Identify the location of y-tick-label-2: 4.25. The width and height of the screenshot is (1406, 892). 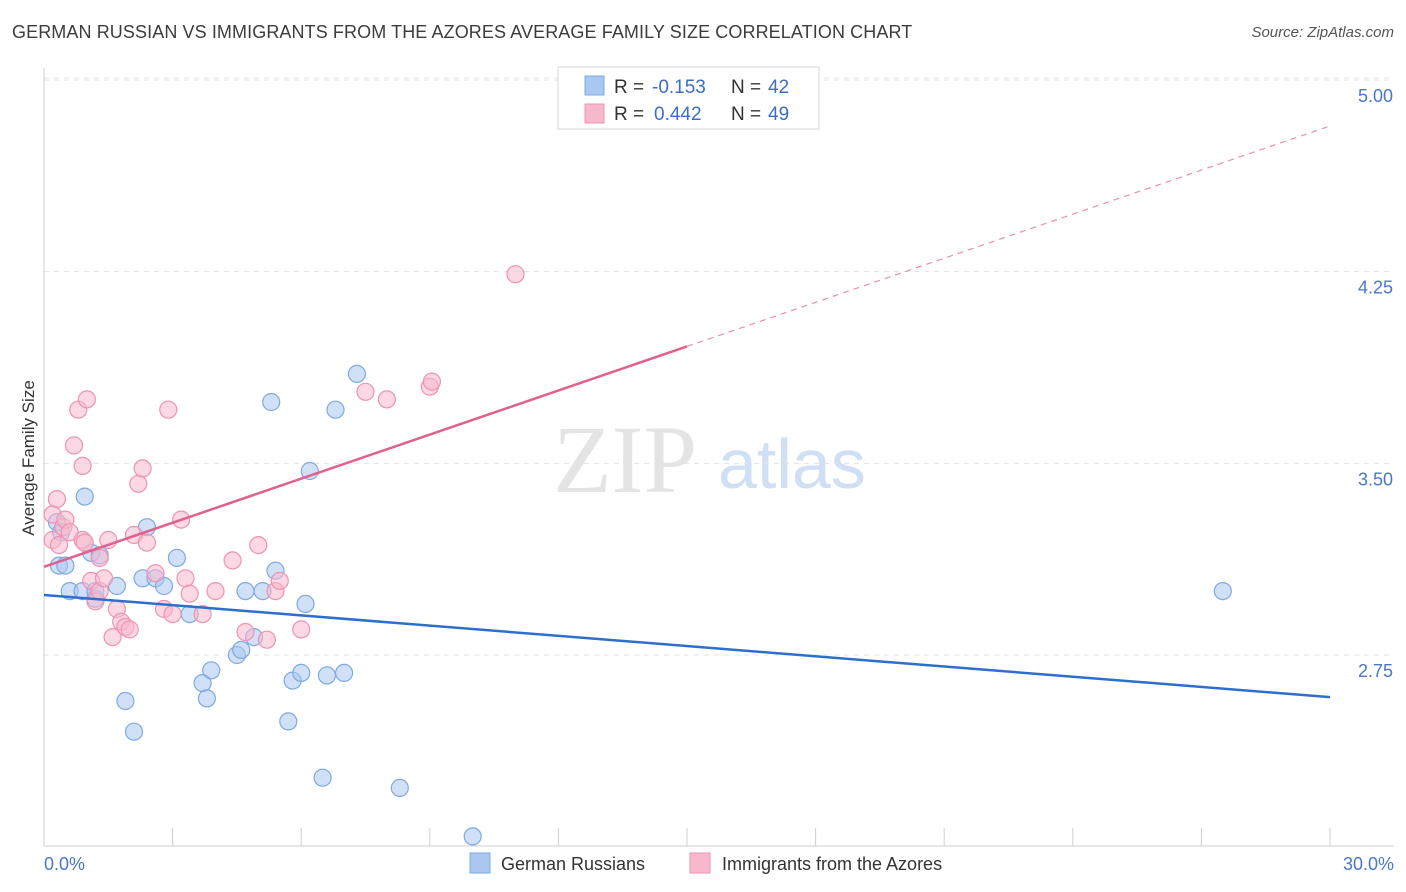
(1375, 288).